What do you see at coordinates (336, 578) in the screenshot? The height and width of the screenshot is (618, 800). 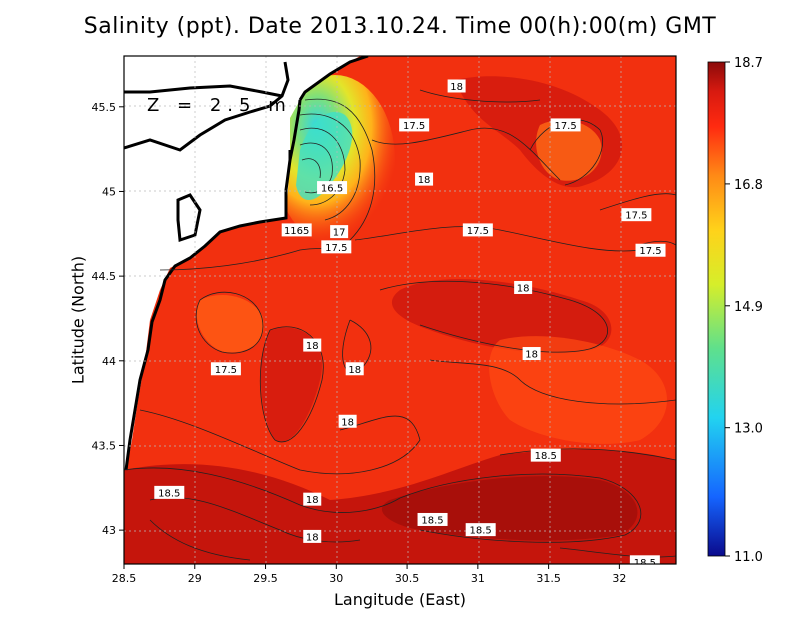 I see `x-tick-label: 30` at bounding box center [336, 578].